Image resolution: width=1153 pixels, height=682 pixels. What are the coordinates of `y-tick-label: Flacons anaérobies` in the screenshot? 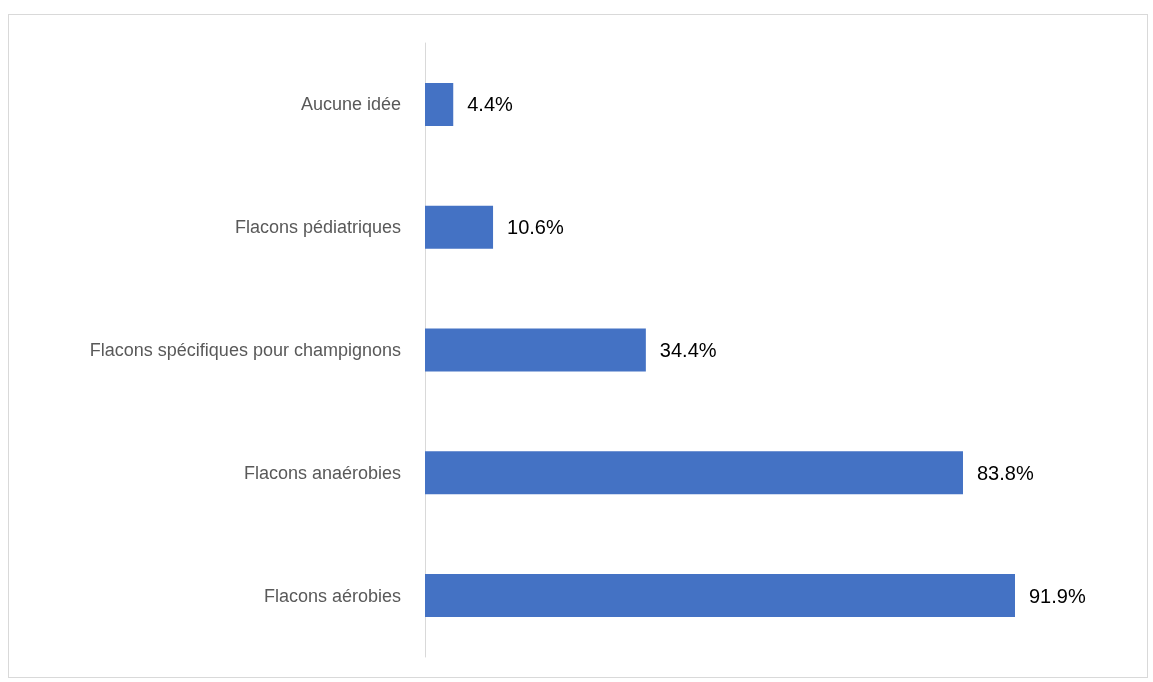 It's located at (322, 472).